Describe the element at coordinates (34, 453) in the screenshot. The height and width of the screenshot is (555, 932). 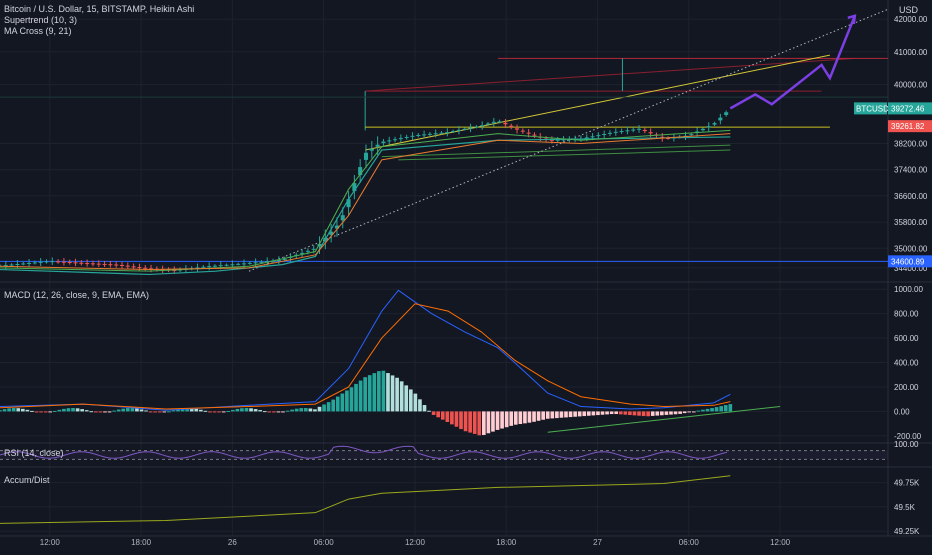
I see `rsi-pane-label: RSI (14, close)` at that location.